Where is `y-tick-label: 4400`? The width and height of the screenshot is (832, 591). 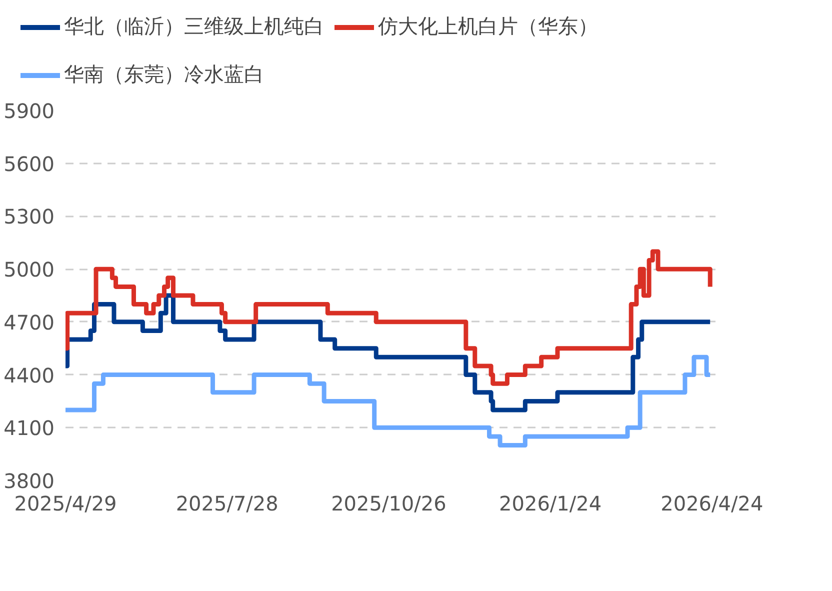
y-tick-label: 4400 is located at coordinates (29, 375).